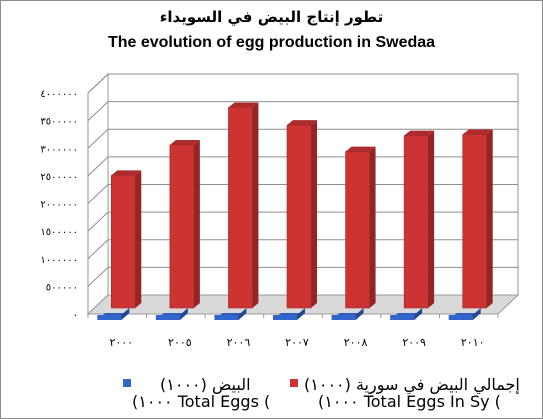  What do you see at coordinates (271, 17) in the screenshot?
I see `chart-title: تطور إنتاج البيض في السويداء` at bounding box center [271, 17].